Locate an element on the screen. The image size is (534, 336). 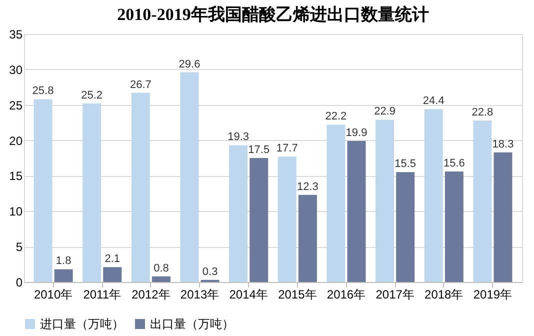
legend-label: 出口量（万吨） is located at coordinates (192, 324).